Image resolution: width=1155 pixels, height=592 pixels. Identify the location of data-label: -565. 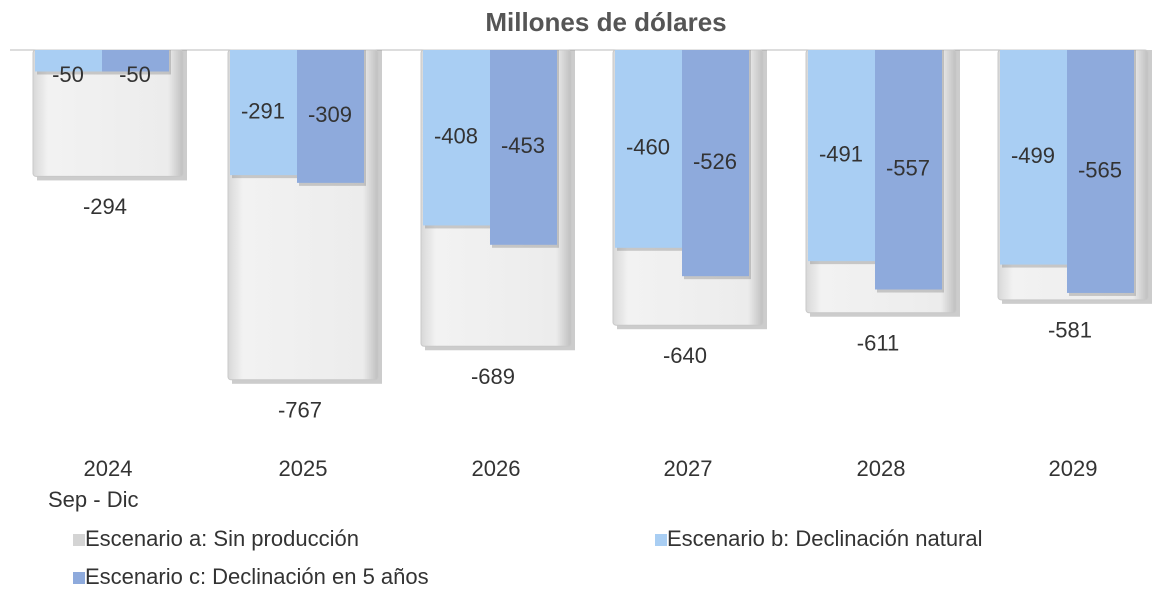
(1100, 169).